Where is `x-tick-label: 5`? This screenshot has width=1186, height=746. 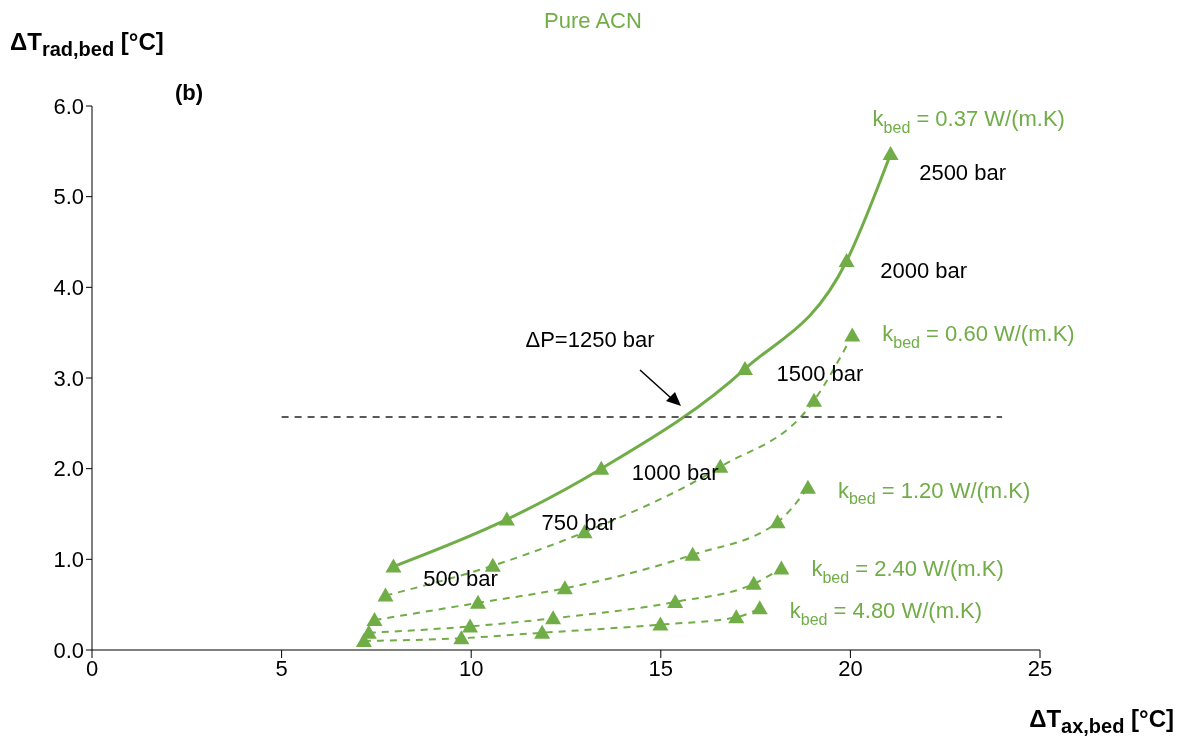
x-tick-label: 5 is located at coordinates (281, 668).